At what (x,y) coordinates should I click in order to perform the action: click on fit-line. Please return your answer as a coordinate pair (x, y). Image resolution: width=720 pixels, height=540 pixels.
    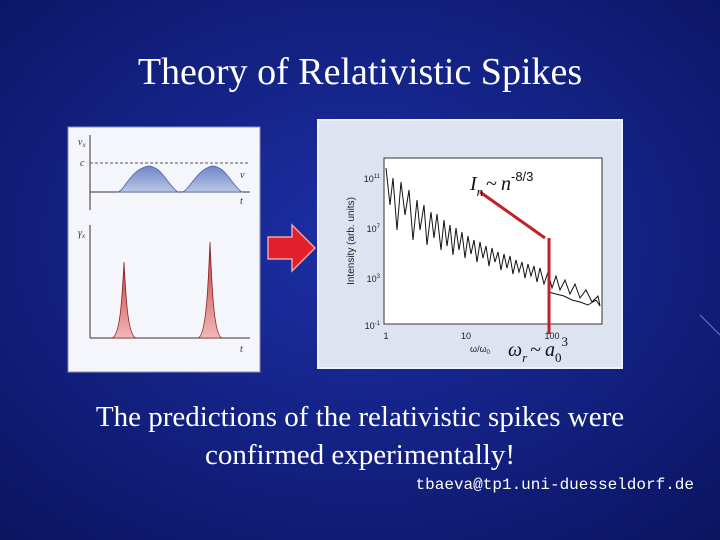
    Looking at the image, I should click on (512, 215).